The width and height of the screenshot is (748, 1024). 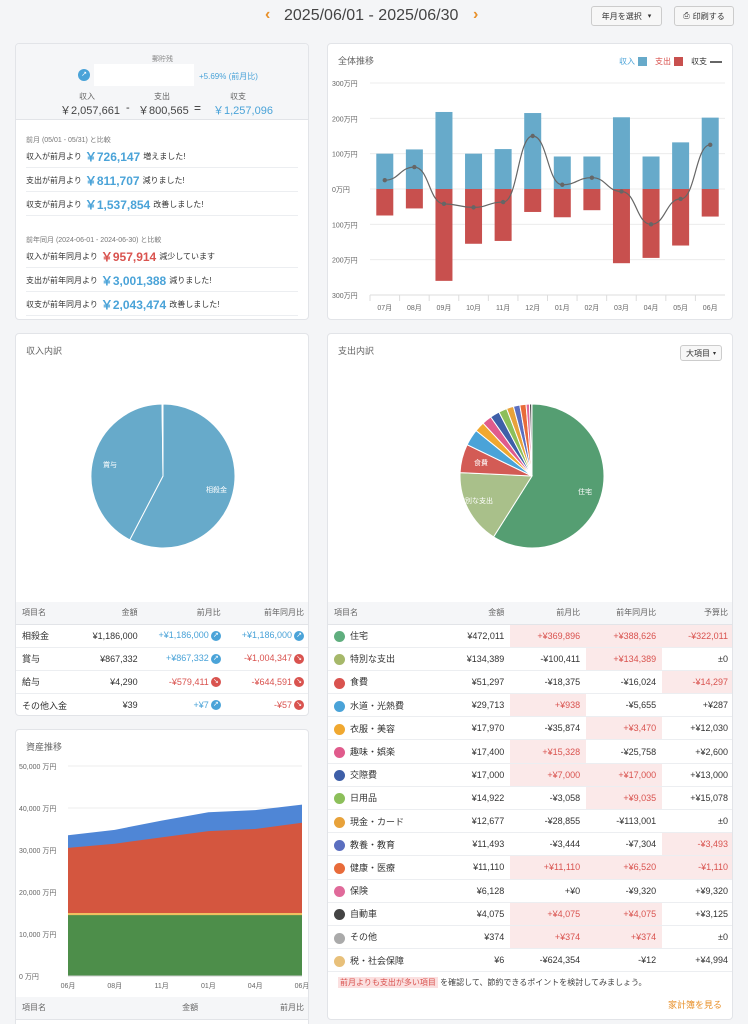 What do you see at coordinates (345, 84) in the screenshot?
I see `y-tick-label: 300万円` at bounding box center [345, 84].